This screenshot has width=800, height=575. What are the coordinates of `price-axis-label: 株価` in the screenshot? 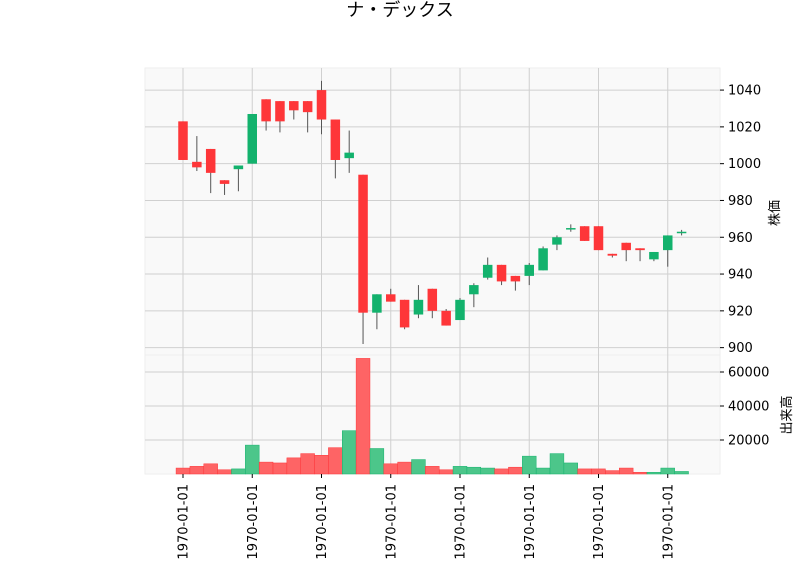 It's located at (775, 213).